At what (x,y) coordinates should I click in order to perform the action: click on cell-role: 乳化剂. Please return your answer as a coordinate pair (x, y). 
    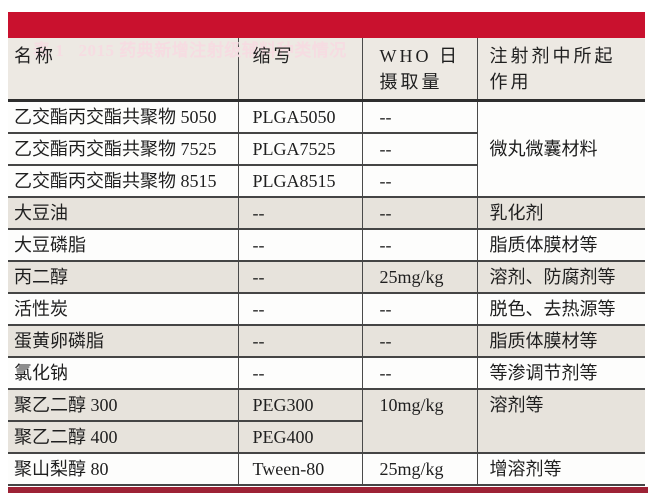
    Looking at the image, I should click on (560, 213).